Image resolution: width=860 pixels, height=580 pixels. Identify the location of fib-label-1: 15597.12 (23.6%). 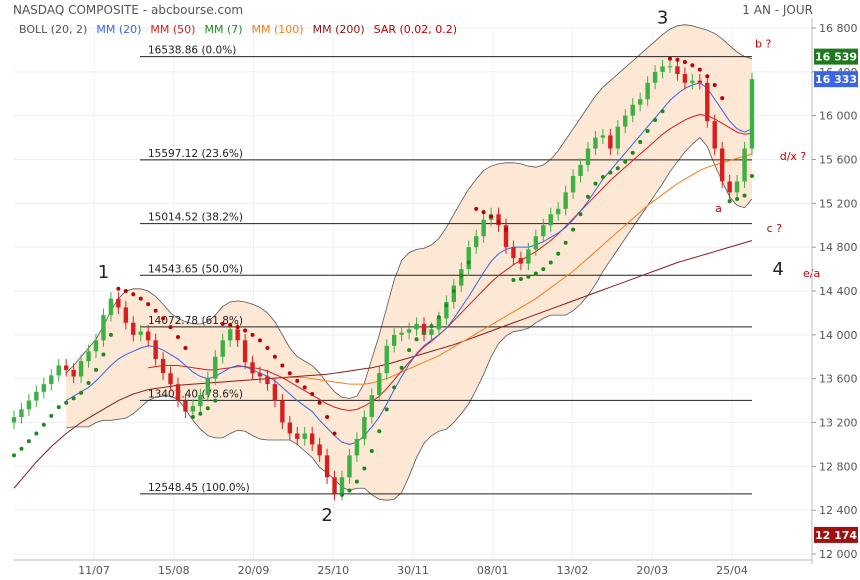
(195, 154).